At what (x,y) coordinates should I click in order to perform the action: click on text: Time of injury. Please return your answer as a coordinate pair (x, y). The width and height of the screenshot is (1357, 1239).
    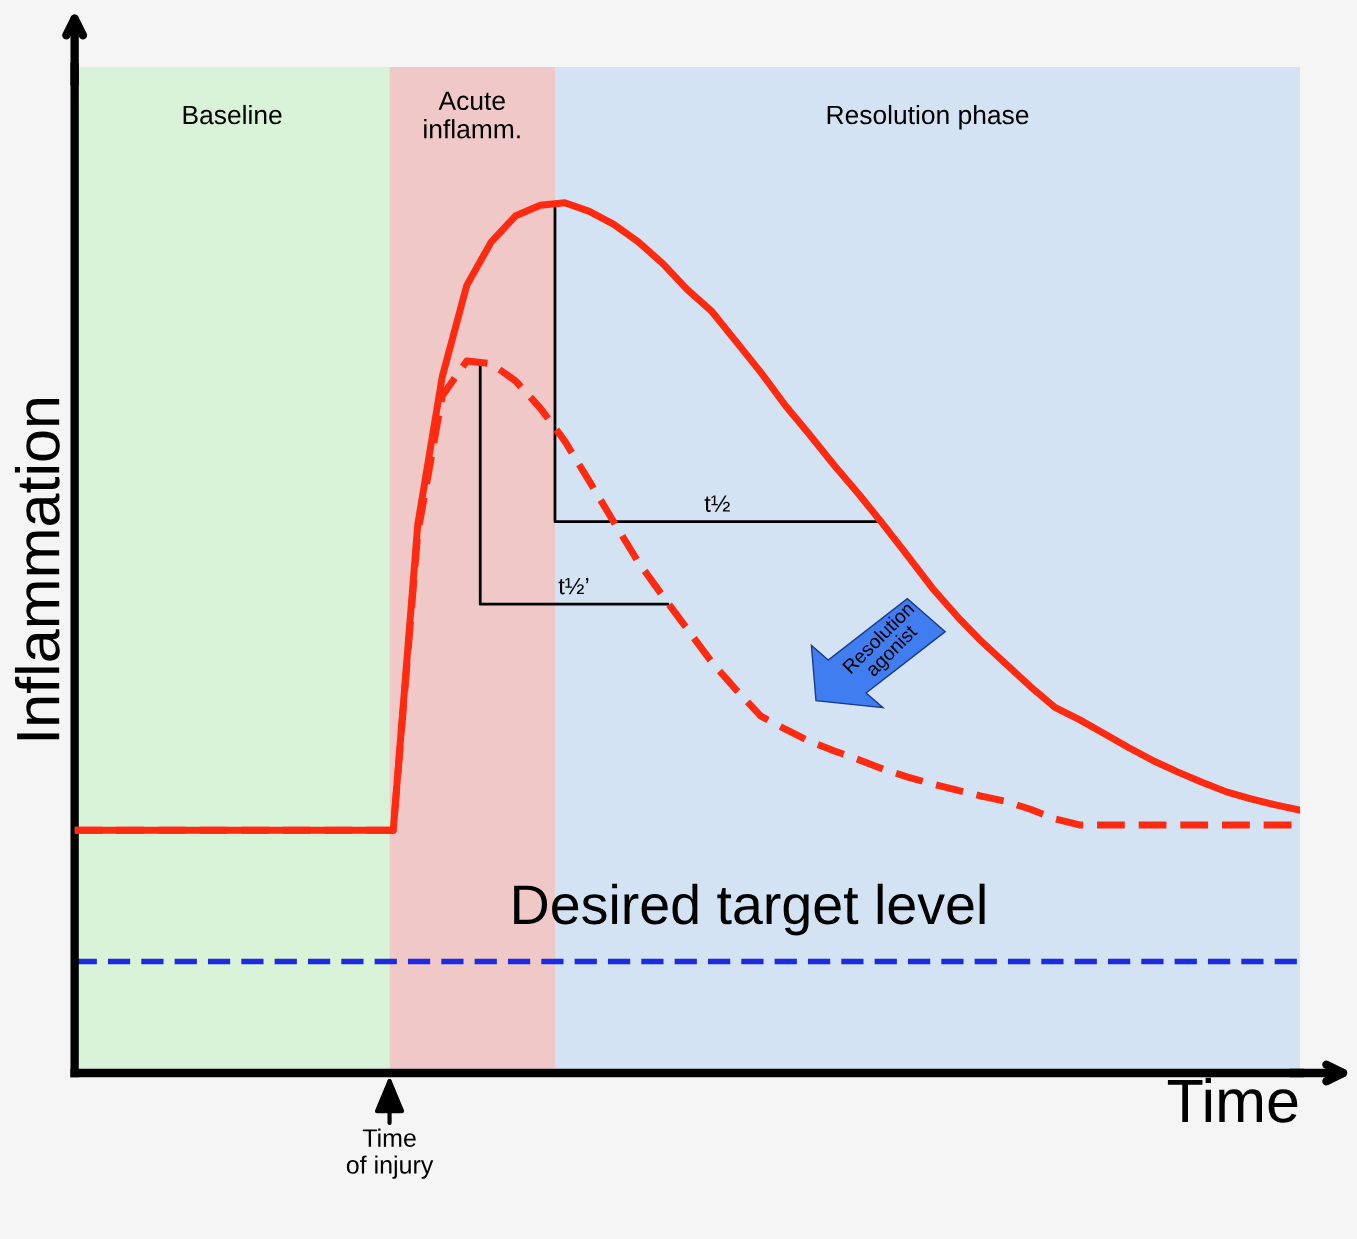
    Looking at the image, I should click on (390, 1153).